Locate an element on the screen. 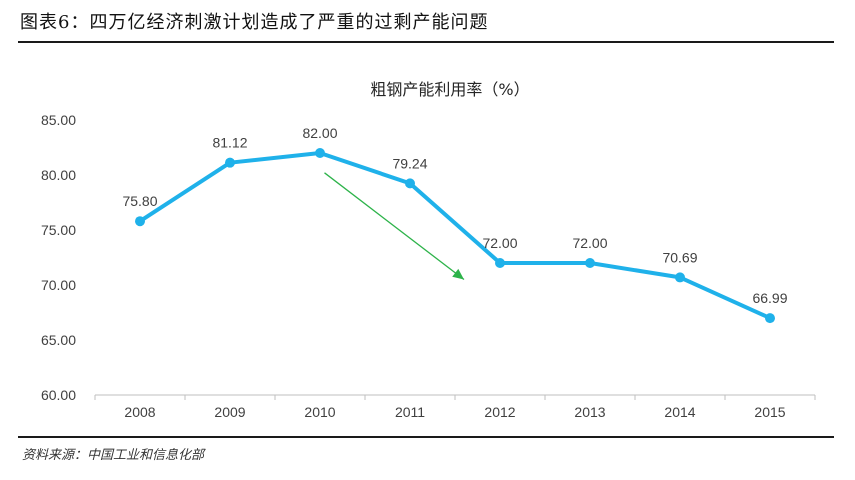 This screenshot has height=480, width=855. data-label: 79.24 is located at coordinates (409, 163).